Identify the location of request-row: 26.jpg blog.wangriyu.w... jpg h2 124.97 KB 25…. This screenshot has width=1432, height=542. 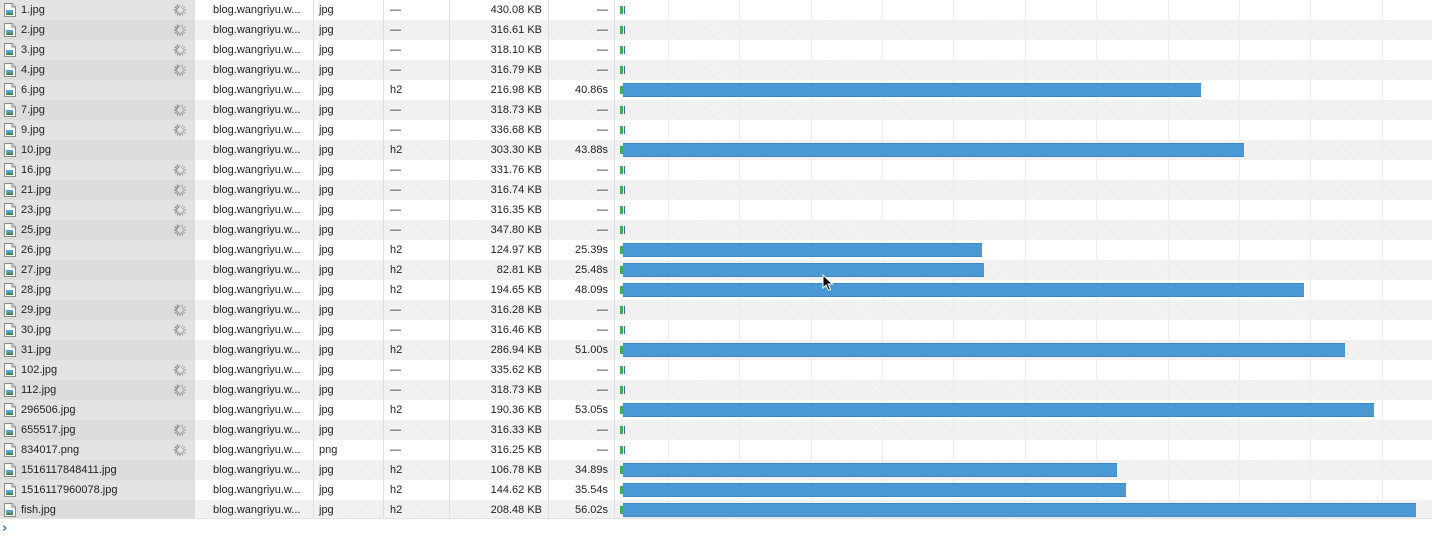
(716, 250).